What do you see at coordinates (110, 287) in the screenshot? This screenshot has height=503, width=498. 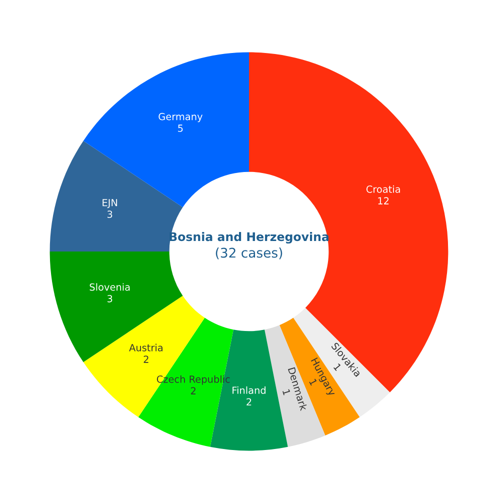 I see `slice-label: Slovenia` at bounding box center [110, 287].